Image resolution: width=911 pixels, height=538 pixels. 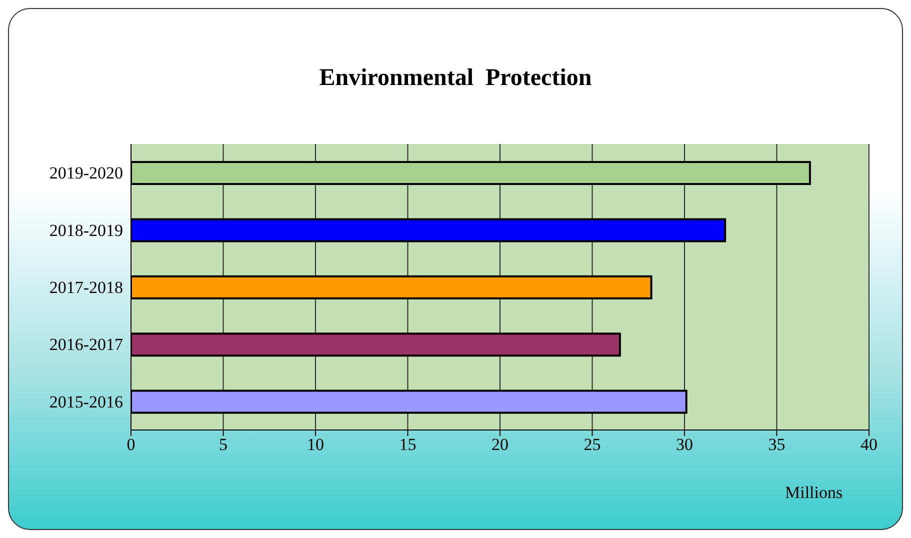 I want to click on y-tick-label: 2015-2016, so click(x=86, y=402).